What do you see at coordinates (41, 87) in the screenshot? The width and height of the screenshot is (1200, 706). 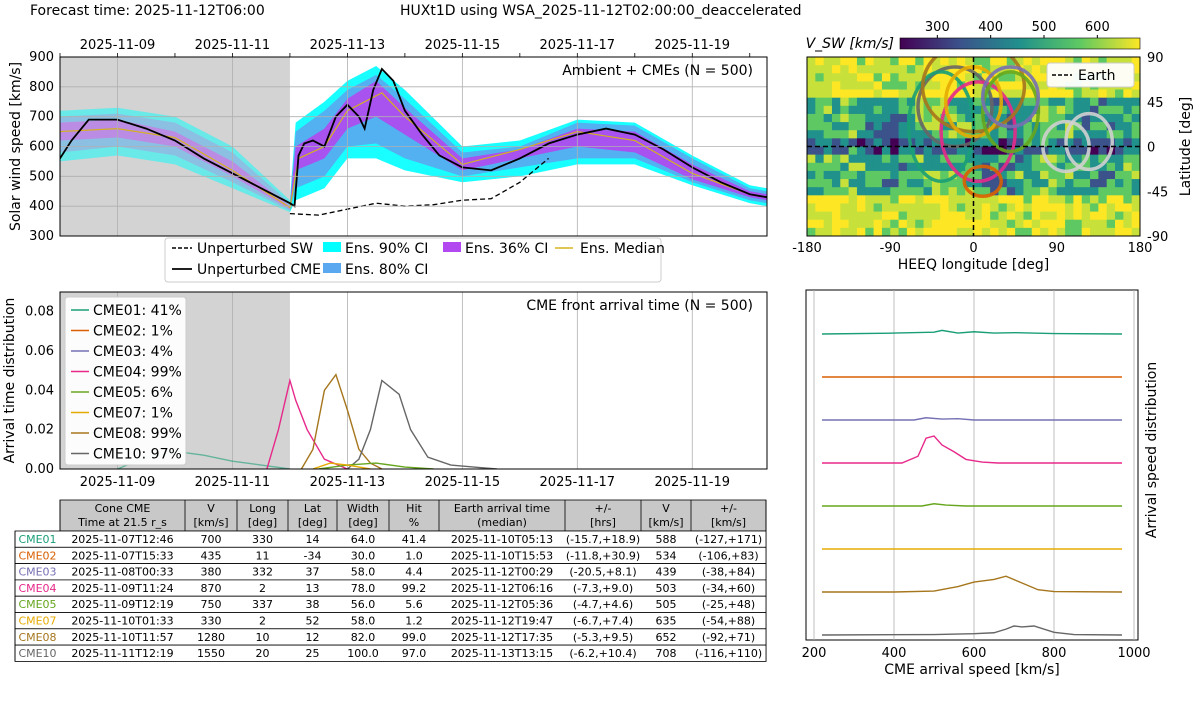 I see `speed-y-tick-label: 800` at bounding box center [41, 87].